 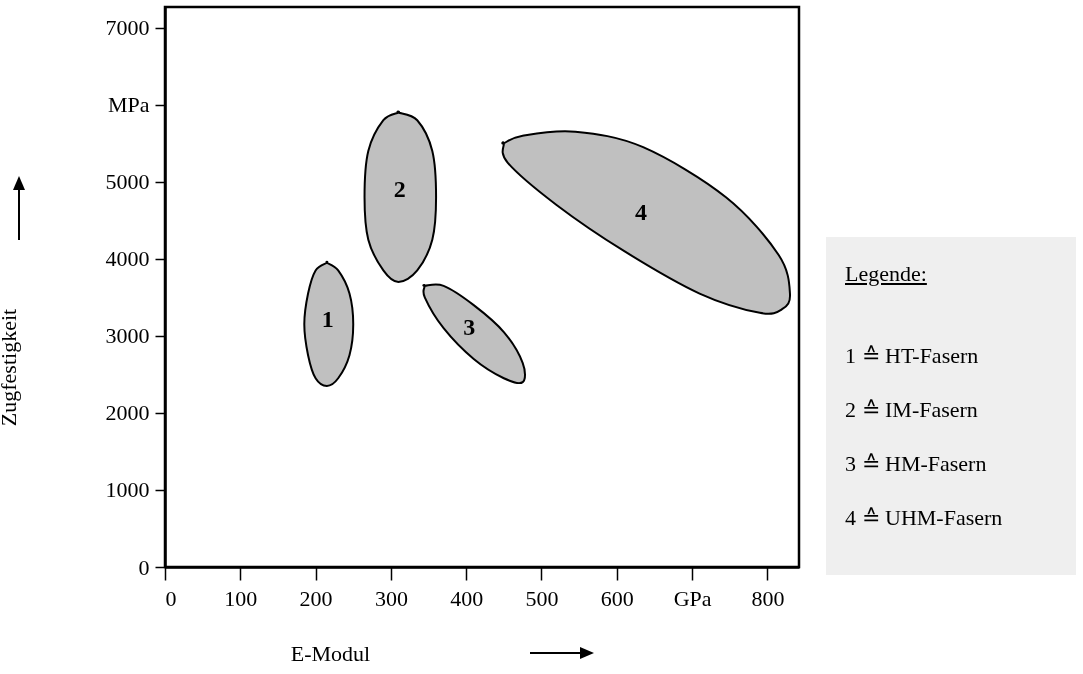 What do you see at coordinates (144, 567) in the screenshot?
I see `y-tick-label: 0` at bounding box center [144, 567].